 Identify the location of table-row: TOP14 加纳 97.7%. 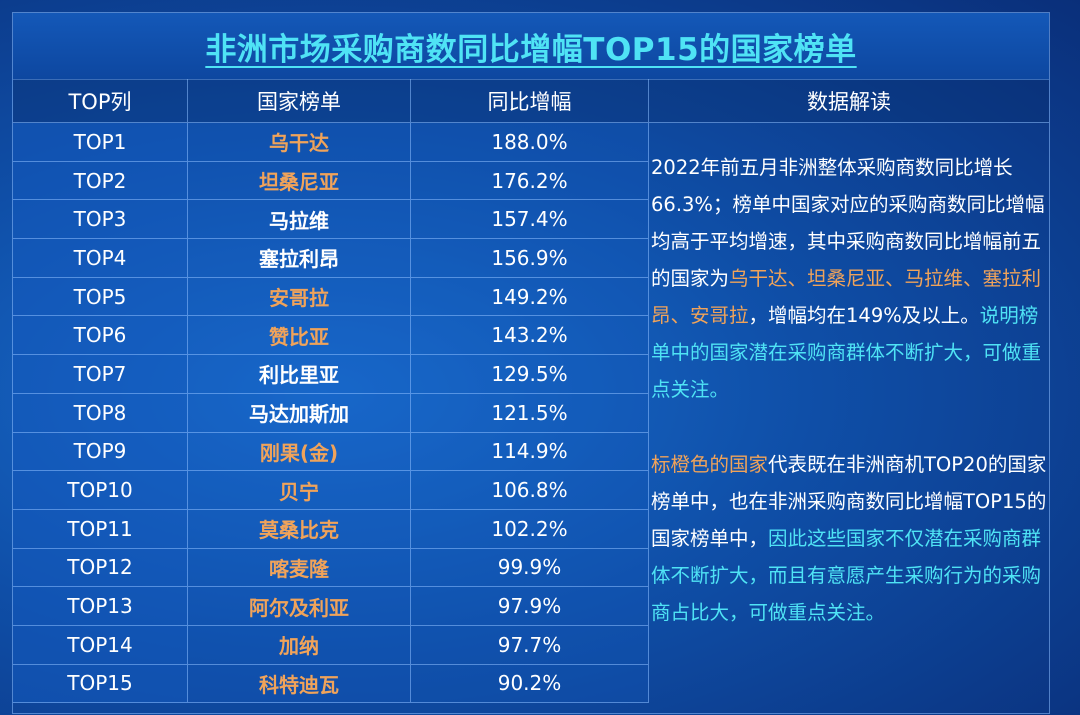
(331, 645).